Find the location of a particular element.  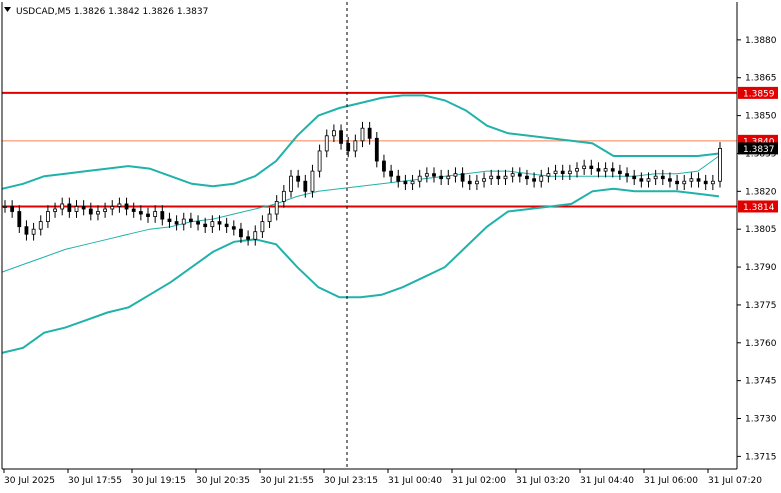

y-tick-label: 1.3835 is located at coordinates (761, 154).